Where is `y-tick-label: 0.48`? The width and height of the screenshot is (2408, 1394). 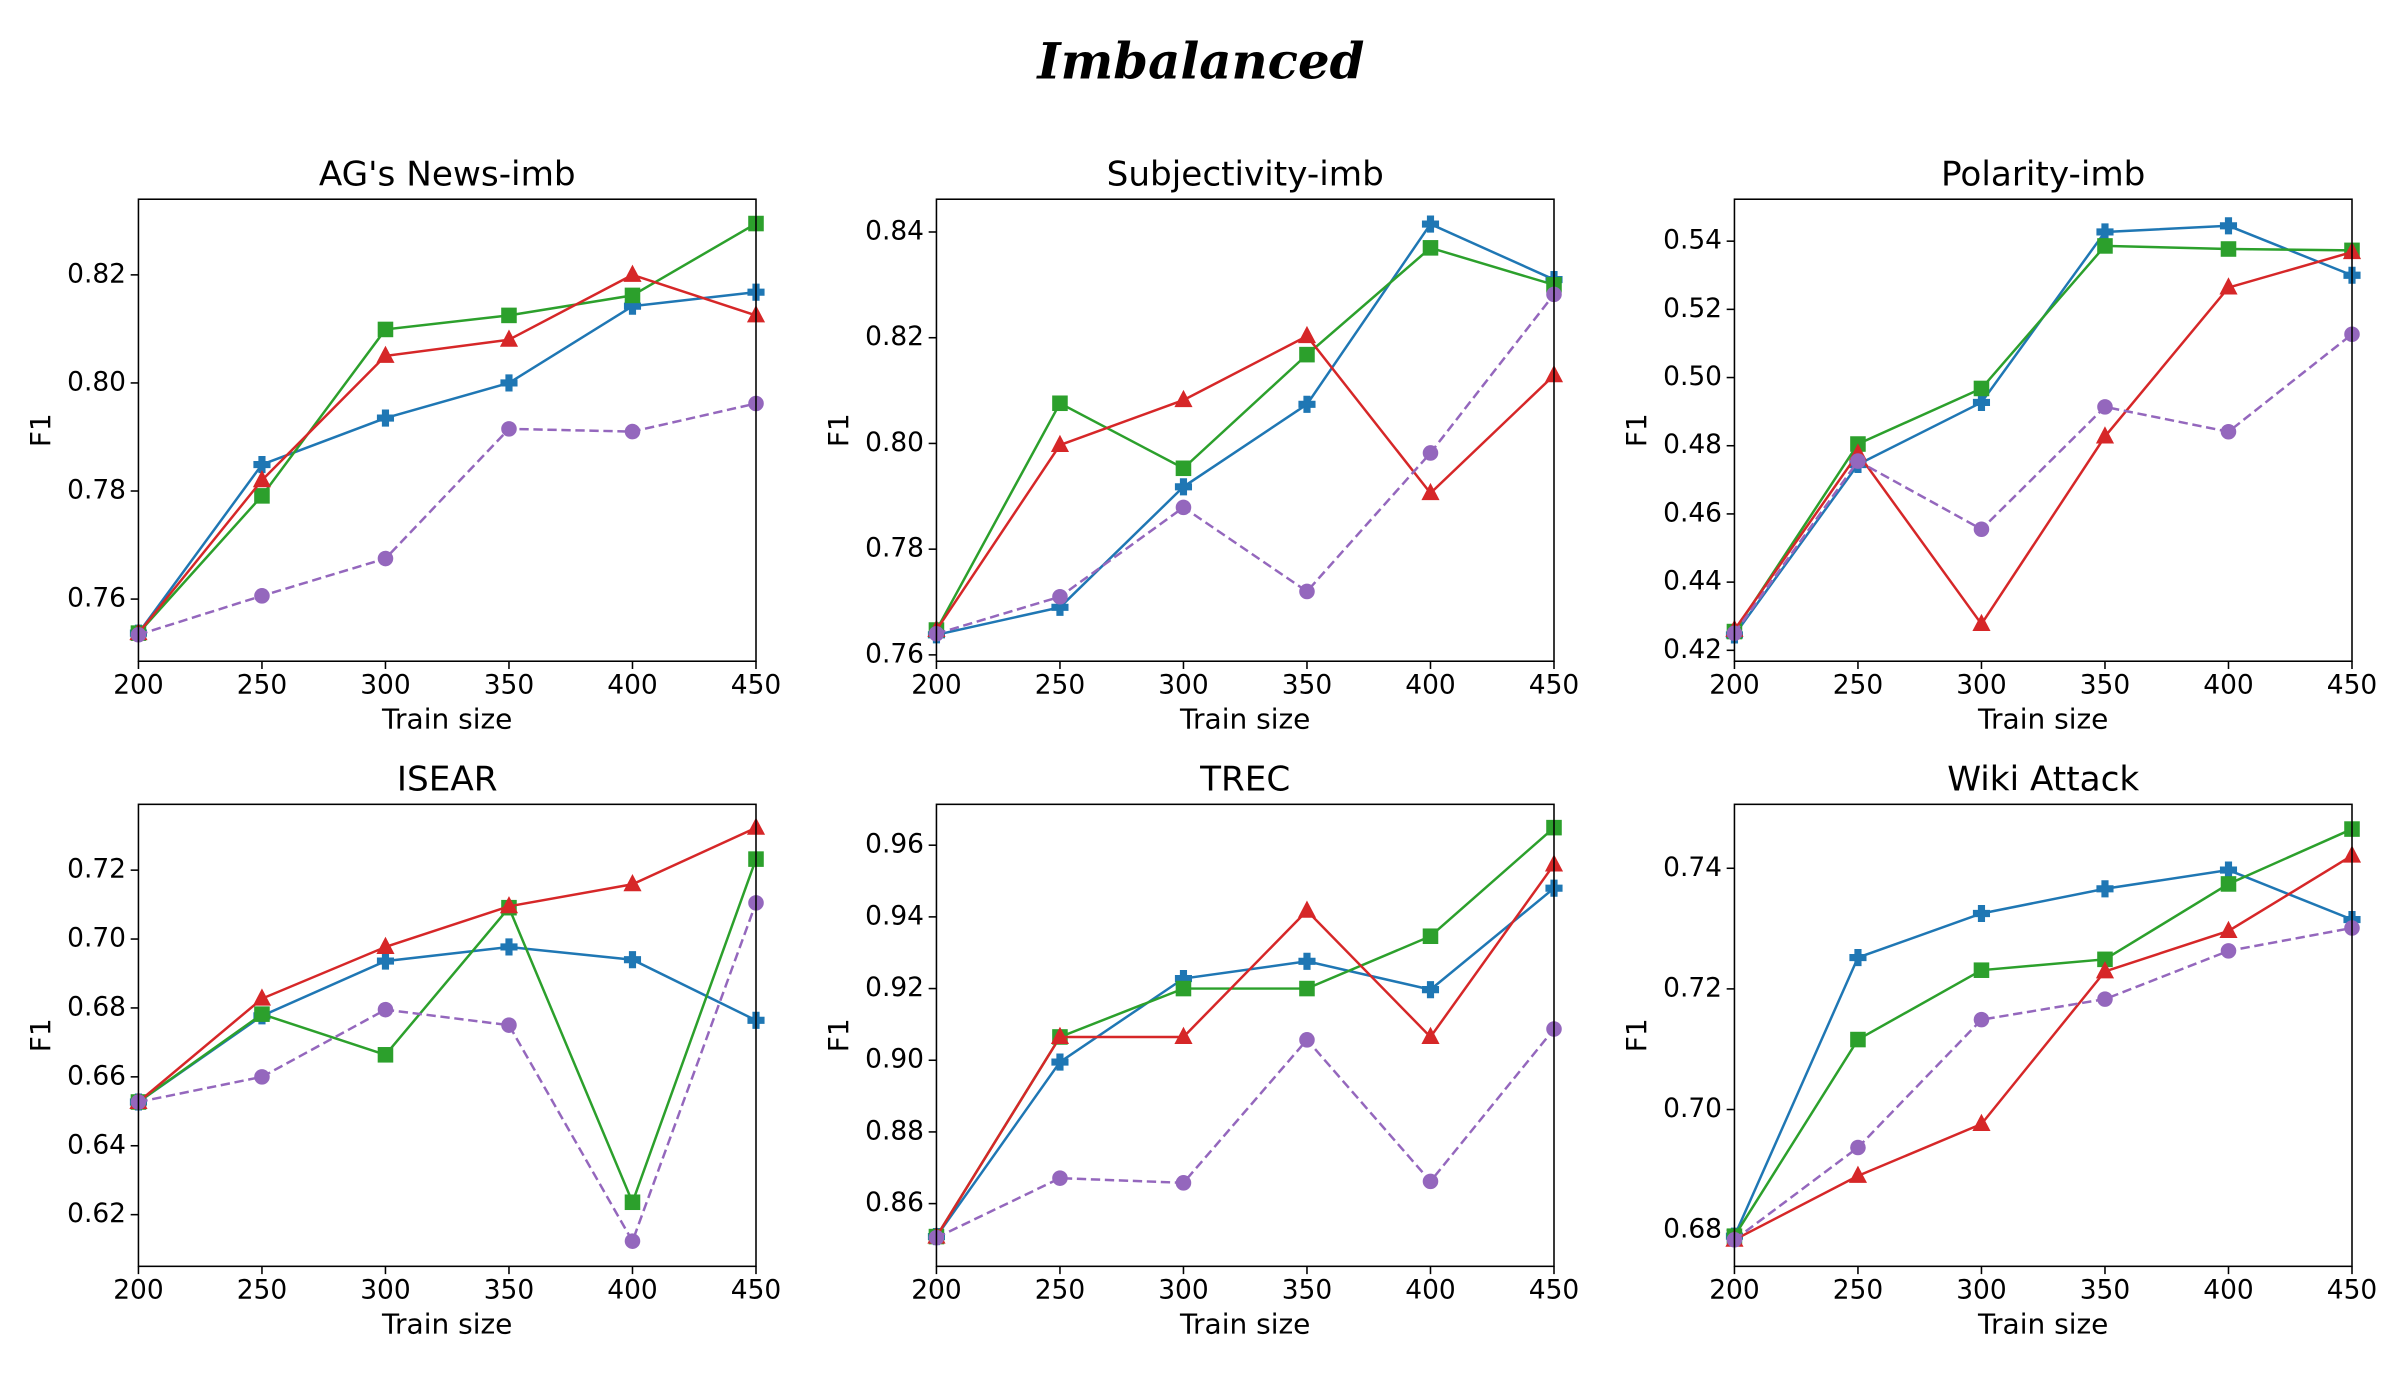 y-tick-label: 0.48 is located at coordinates (1692, 444).